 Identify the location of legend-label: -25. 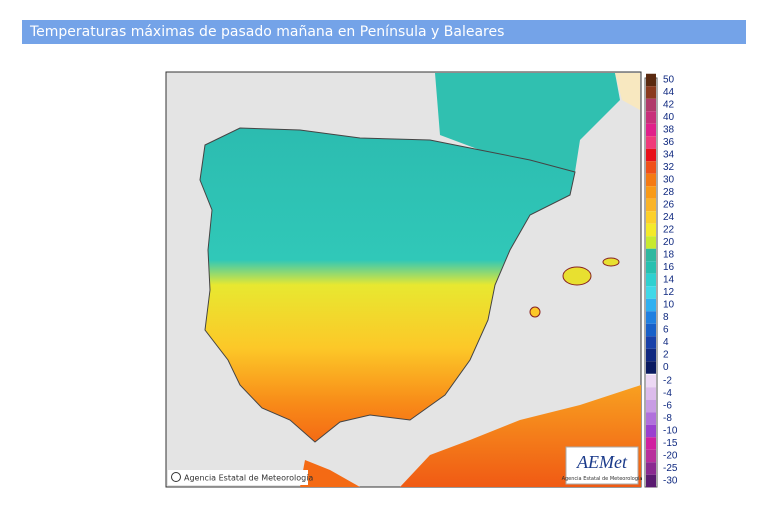
(670, 468).